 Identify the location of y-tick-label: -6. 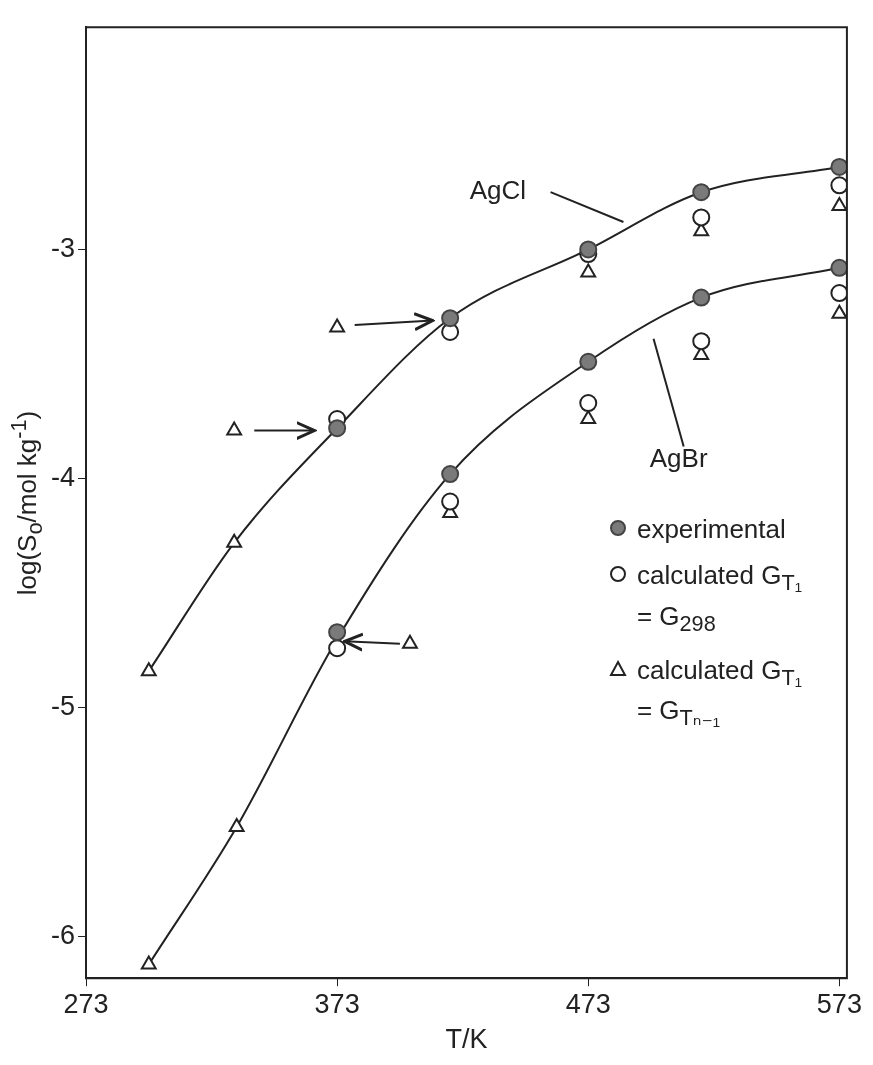
(63, 935).